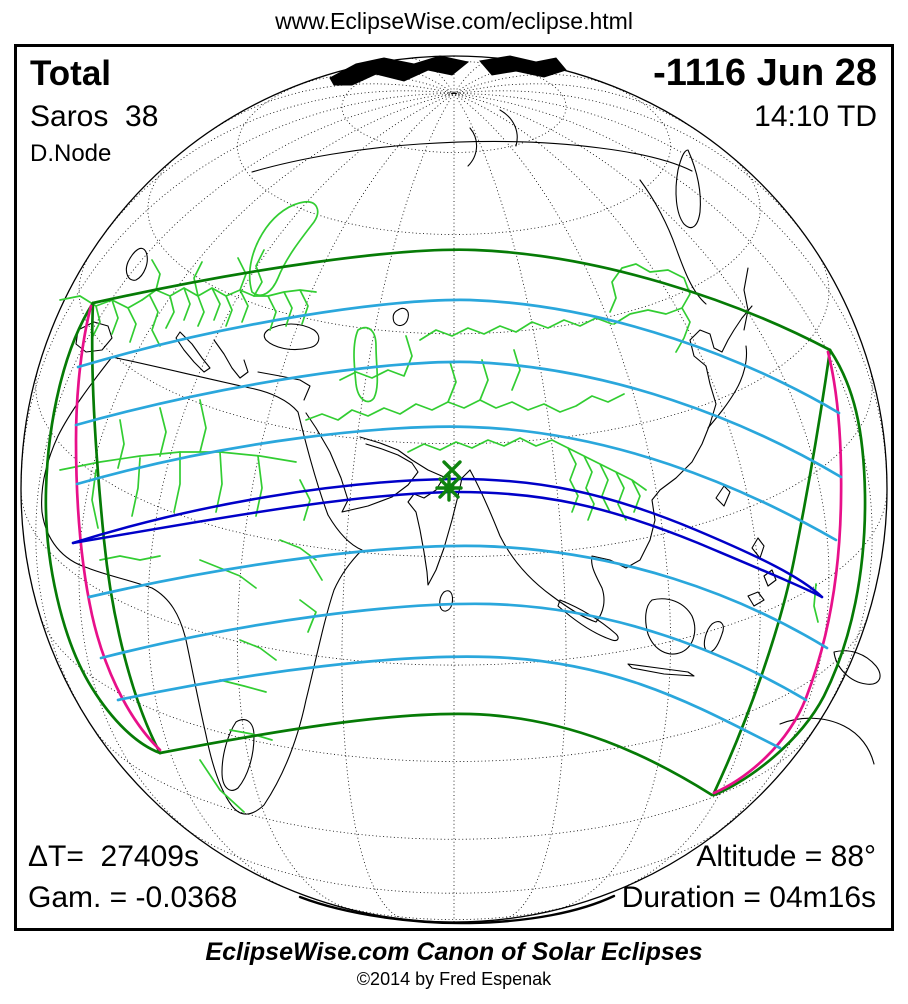  What do you see at coordinates (454, 21) in the screenshot?
I see `source-url-text: www.EclipseWise.com/eclipse.html` at bounding box center [454, 21].